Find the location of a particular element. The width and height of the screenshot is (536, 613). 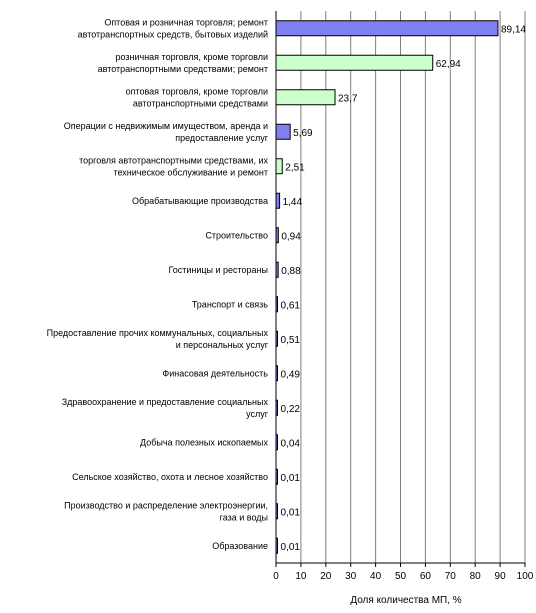

data-label: 62,94 is located at coordinates (448, 64).